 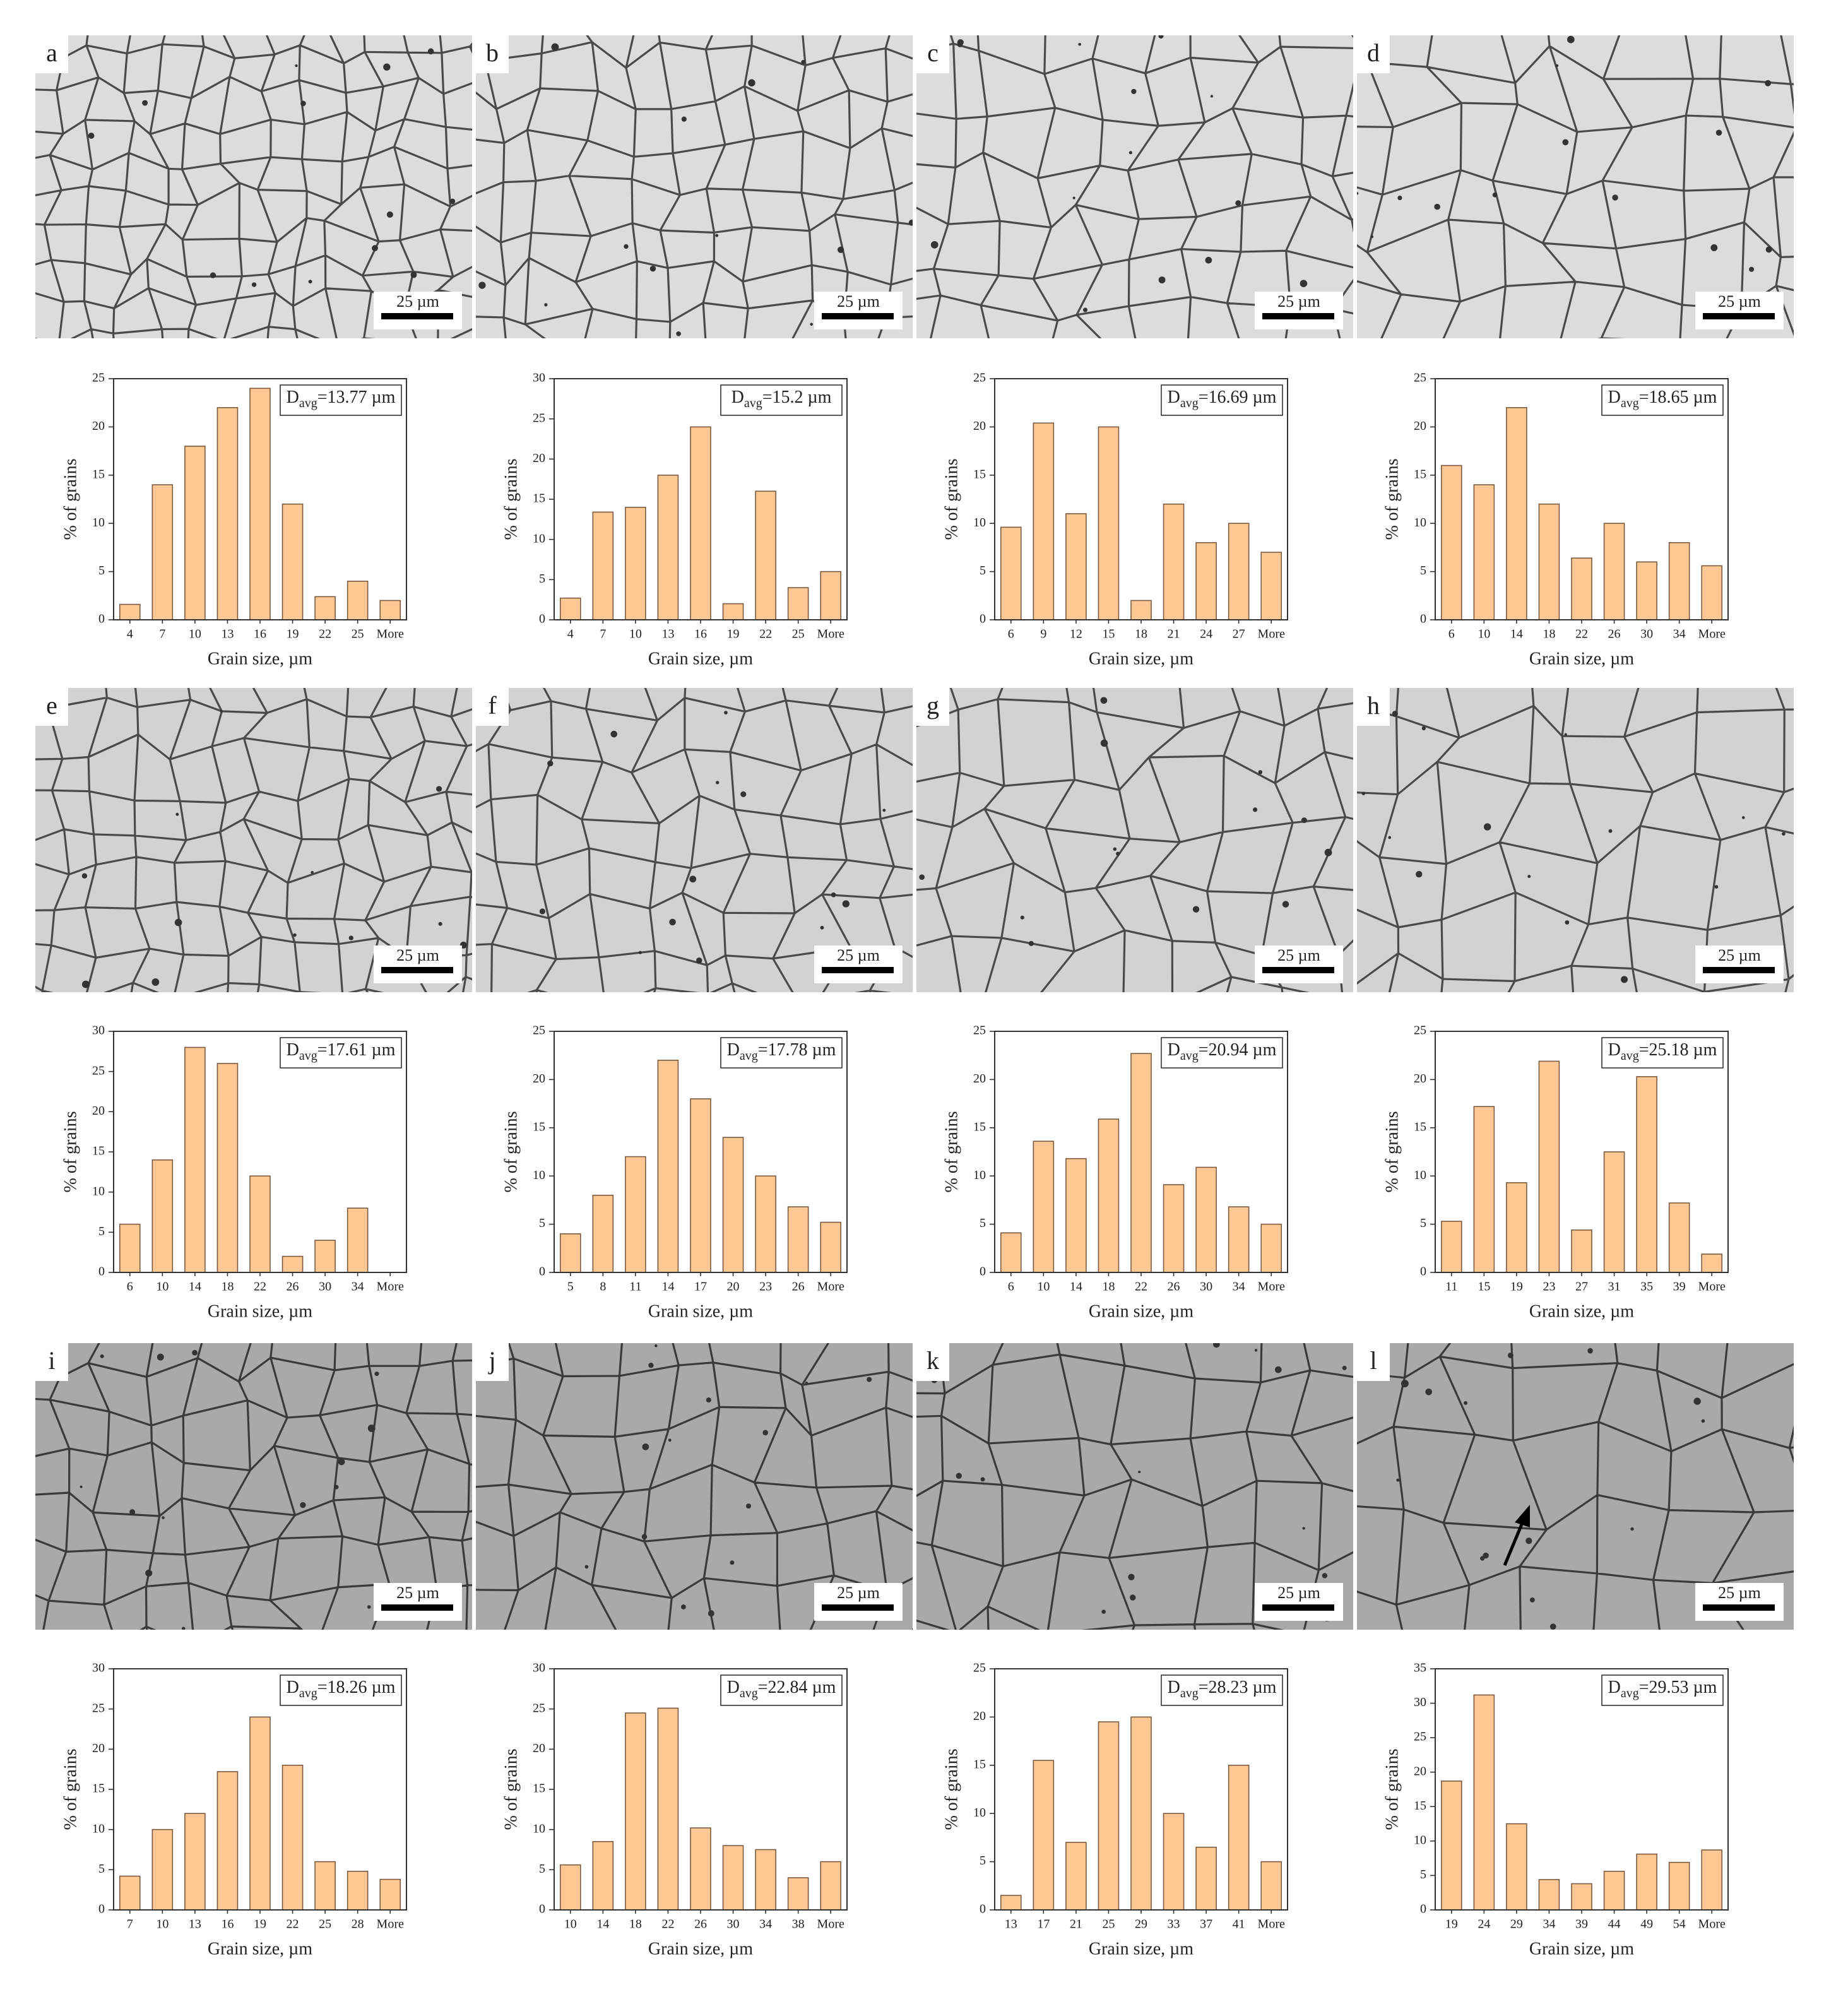 What do you see at coordinates (933, 705) in the screenshot?
I see `panel-label: g` at bounding box center [933, 705].